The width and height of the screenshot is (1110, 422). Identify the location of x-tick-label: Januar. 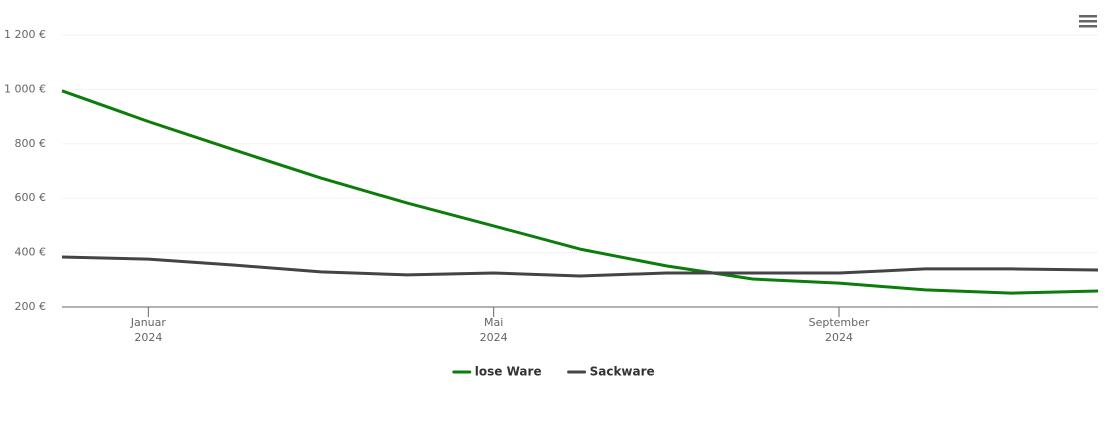
(148, 322).